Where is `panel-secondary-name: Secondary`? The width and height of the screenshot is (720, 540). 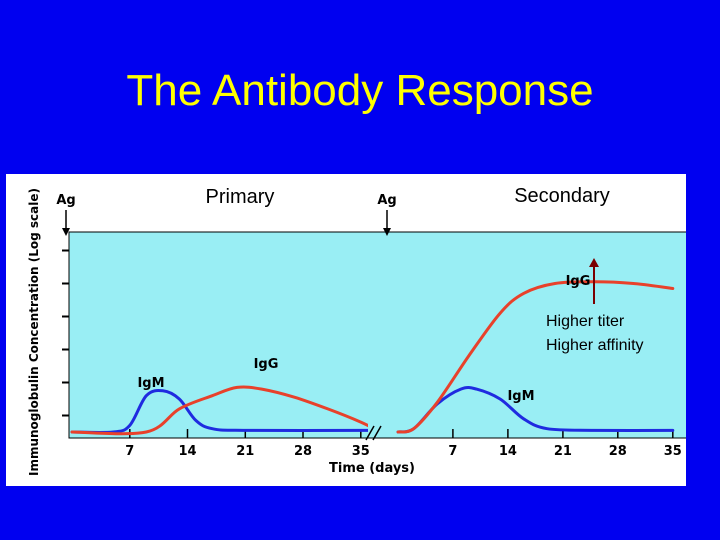
panel-secondary-name: Secondary is located at coordinates (562, 196).